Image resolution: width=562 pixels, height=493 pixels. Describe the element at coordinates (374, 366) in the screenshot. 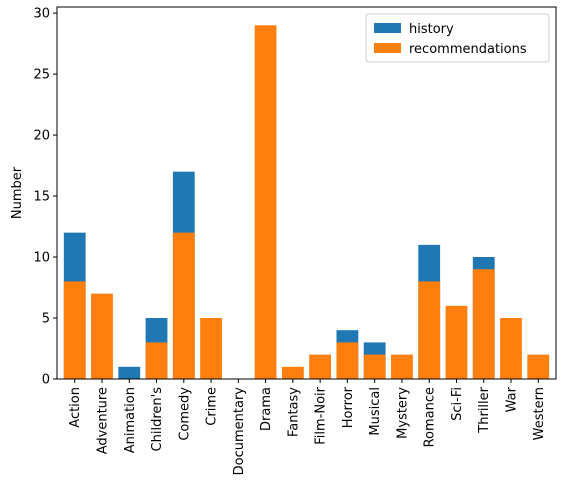

I see `bar-recommendations-musical` at that location.